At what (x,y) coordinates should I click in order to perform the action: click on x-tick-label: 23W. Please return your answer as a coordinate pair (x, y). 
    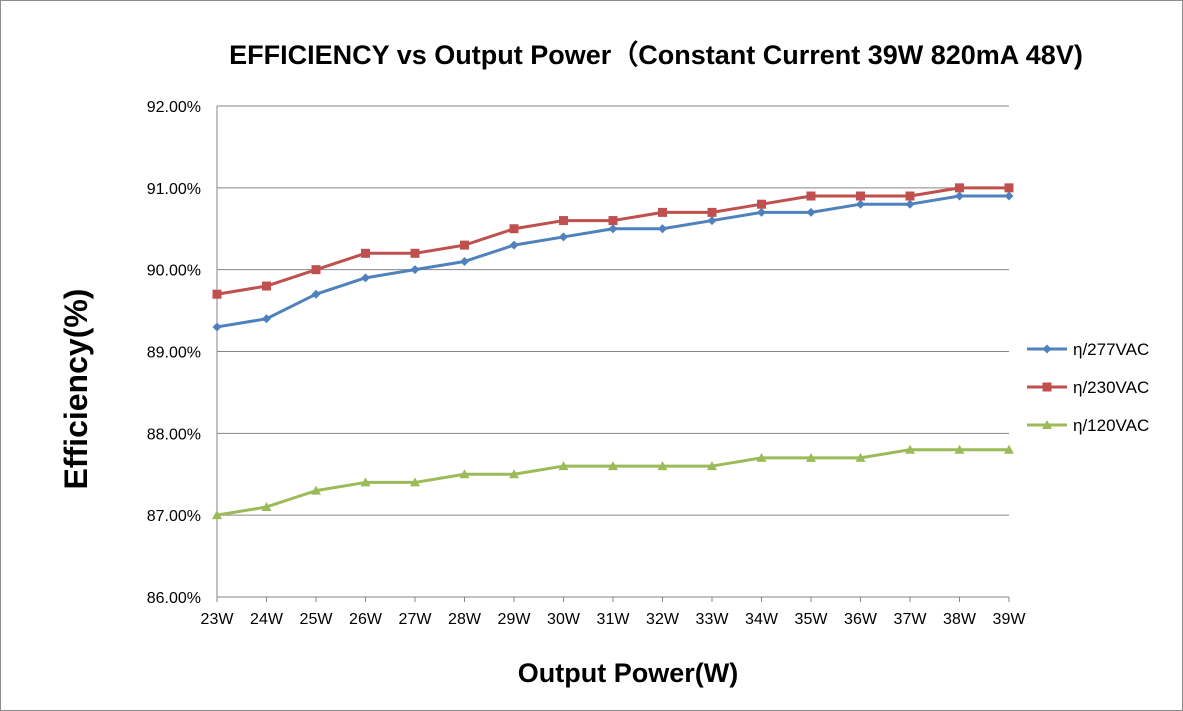
    Looking at the image, I should click on (218, 619).